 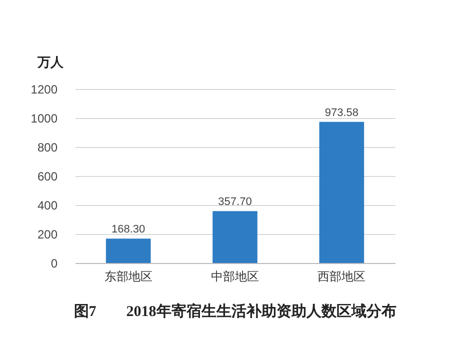 I want to click on y-tick-label: 0, so click(x=54, y=263).